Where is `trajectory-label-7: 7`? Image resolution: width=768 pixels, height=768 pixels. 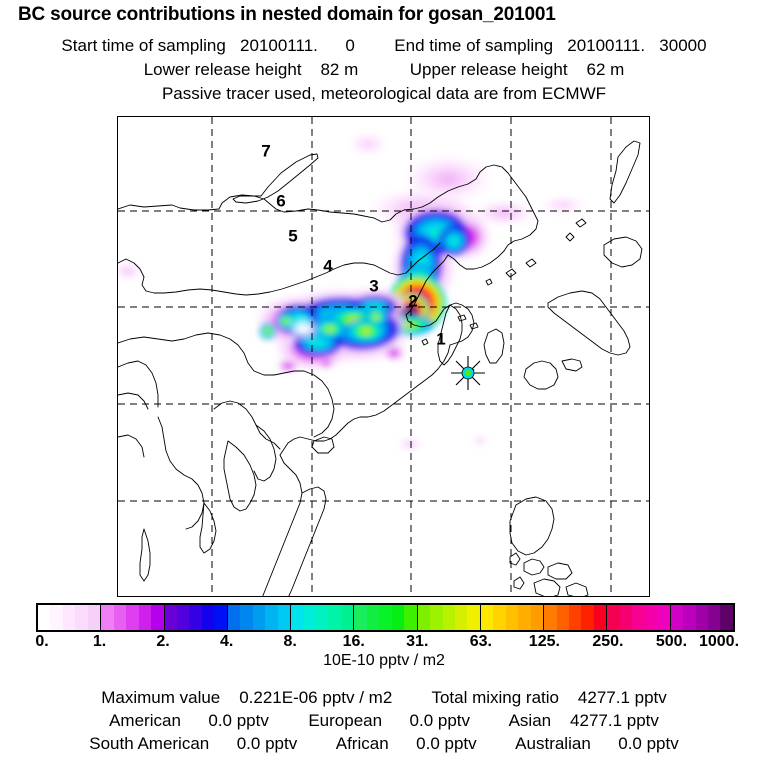
trajectory-label-7: 7 is located at coordinates (266, 151).